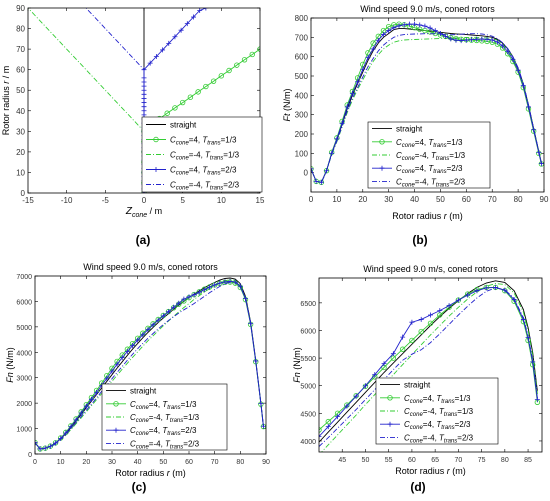 The height and width of the screenshot is (501, 550). I want to click on y-axis-label: Fn (N/m), so click(297, 365).